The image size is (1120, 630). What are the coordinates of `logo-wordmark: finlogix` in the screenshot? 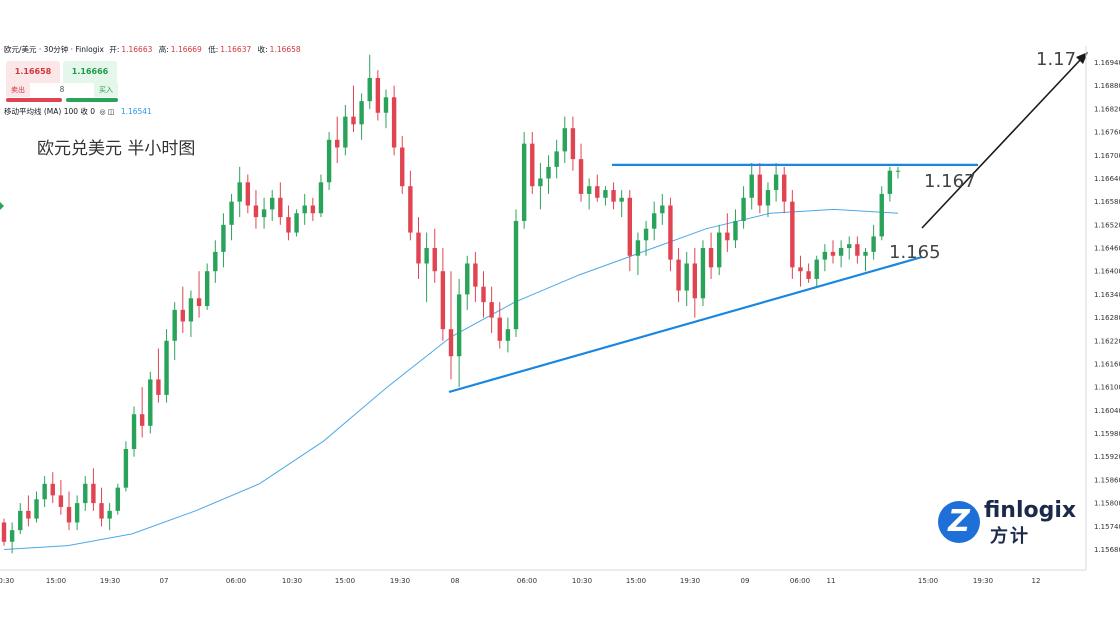 It's located at (1030, 510).